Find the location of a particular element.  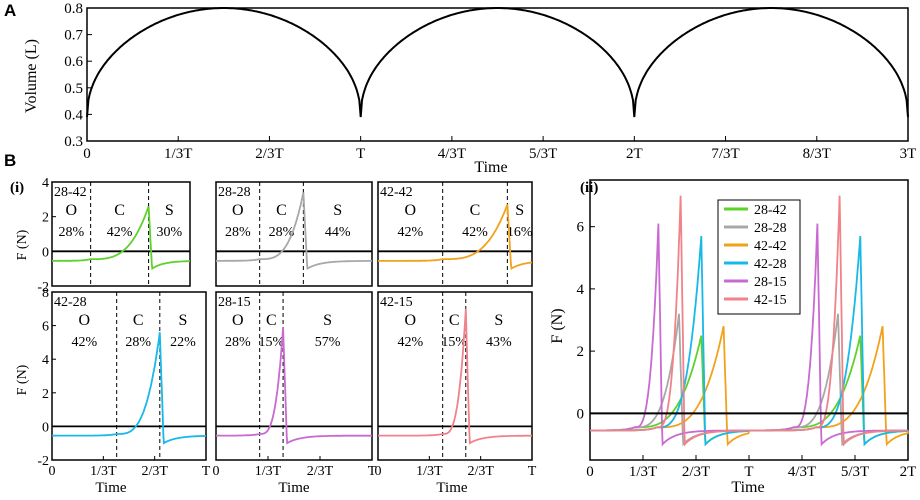

subplot-42-15: 0 1/3T 2/3T T 42-15 O 42% C 15% S 43% is located at coordinates (456, 385).